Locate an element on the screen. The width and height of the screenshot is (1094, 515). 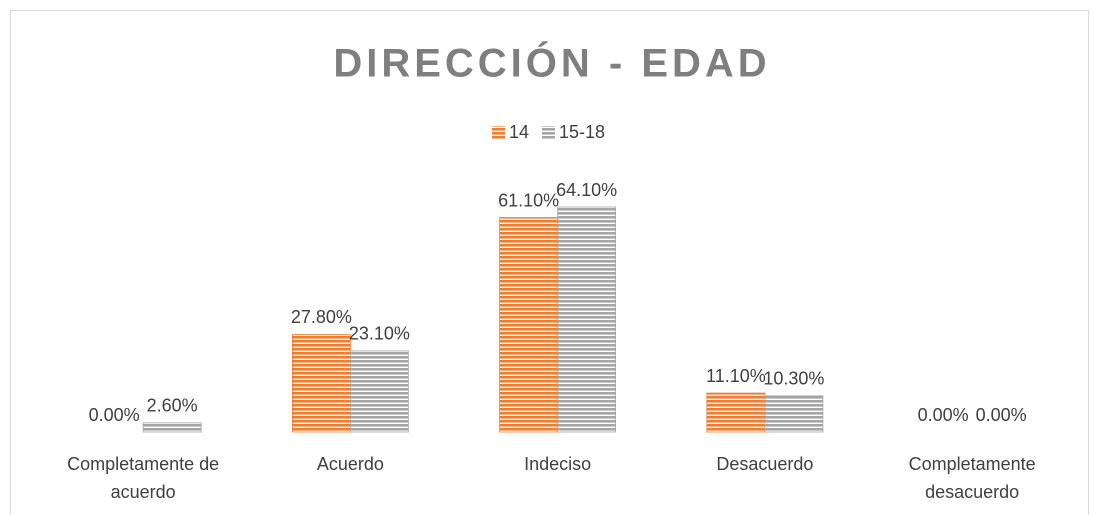
x-tick-label: Completamente de acuerdo is located at coordinates (143, 478).